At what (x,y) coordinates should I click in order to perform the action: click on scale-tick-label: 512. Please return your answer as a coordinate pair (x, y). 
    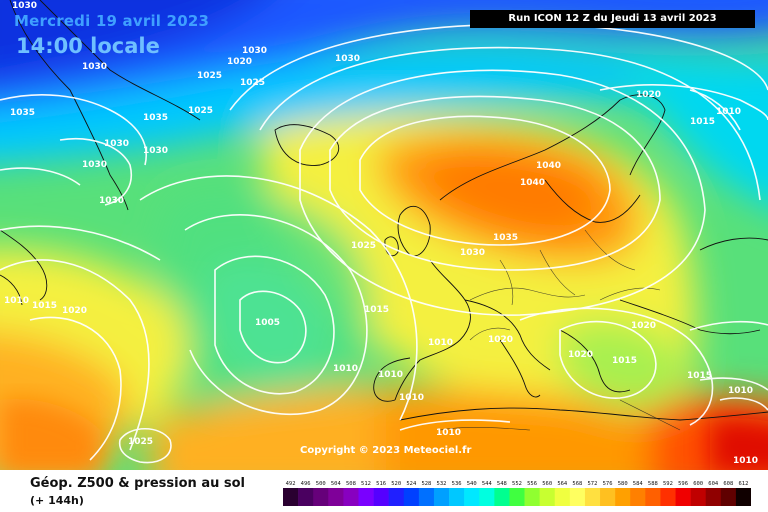
    Looking at the image, I should click on (366, 484).